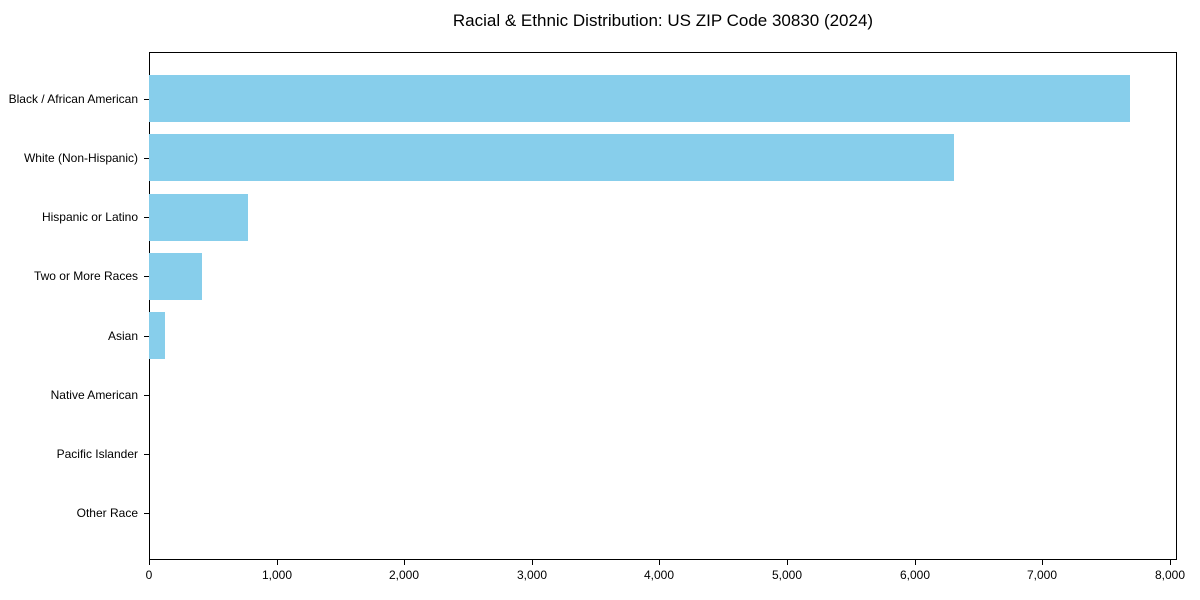  Describe the element at coordinates (149, 575) in the screenshot. I see `x-tick-label-0: 0` at that location.